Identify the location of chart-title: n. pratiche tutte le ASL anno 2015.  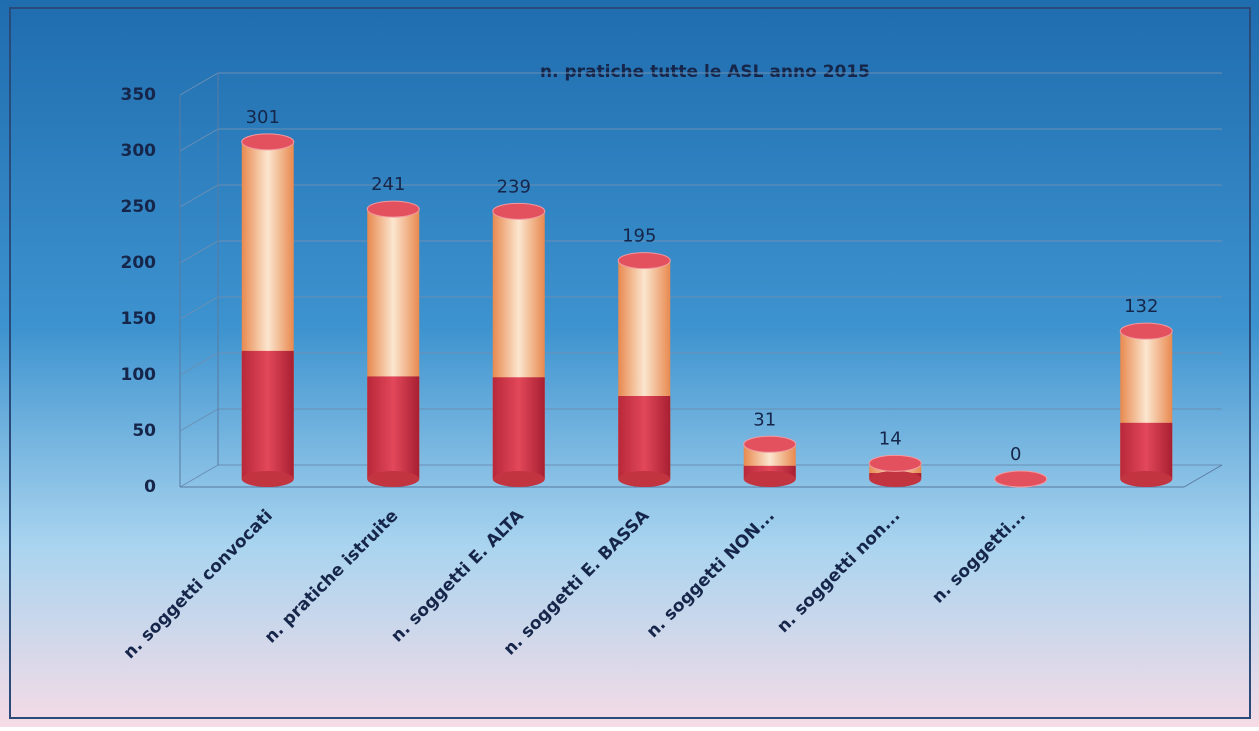
(705, 72).